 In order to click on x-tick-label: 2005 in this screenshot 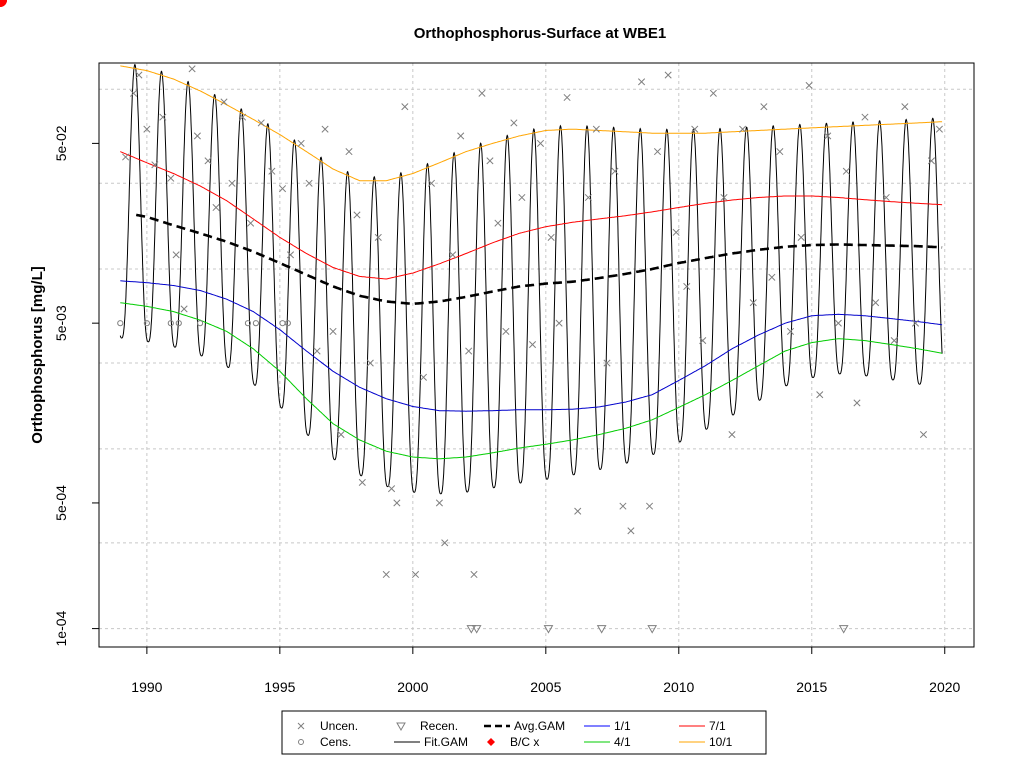, I will do `click(545, 687)`.